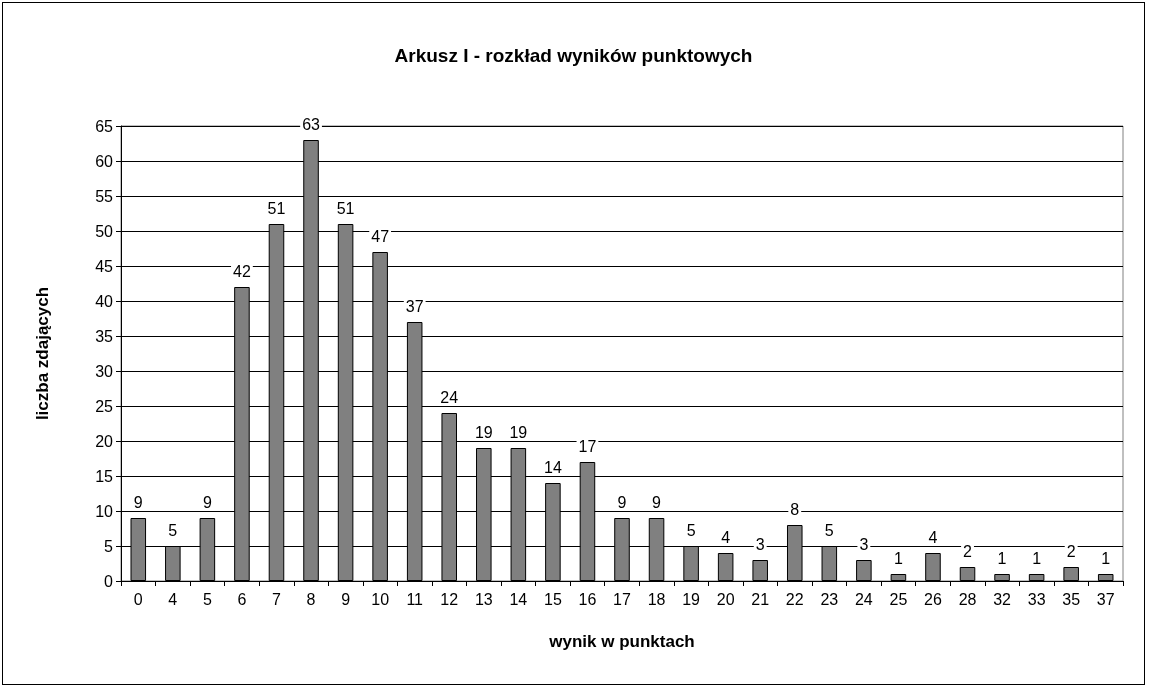 This screenshot has height=689, width=1149. I want to click on y-tick-label: 30, so click(104, 371).